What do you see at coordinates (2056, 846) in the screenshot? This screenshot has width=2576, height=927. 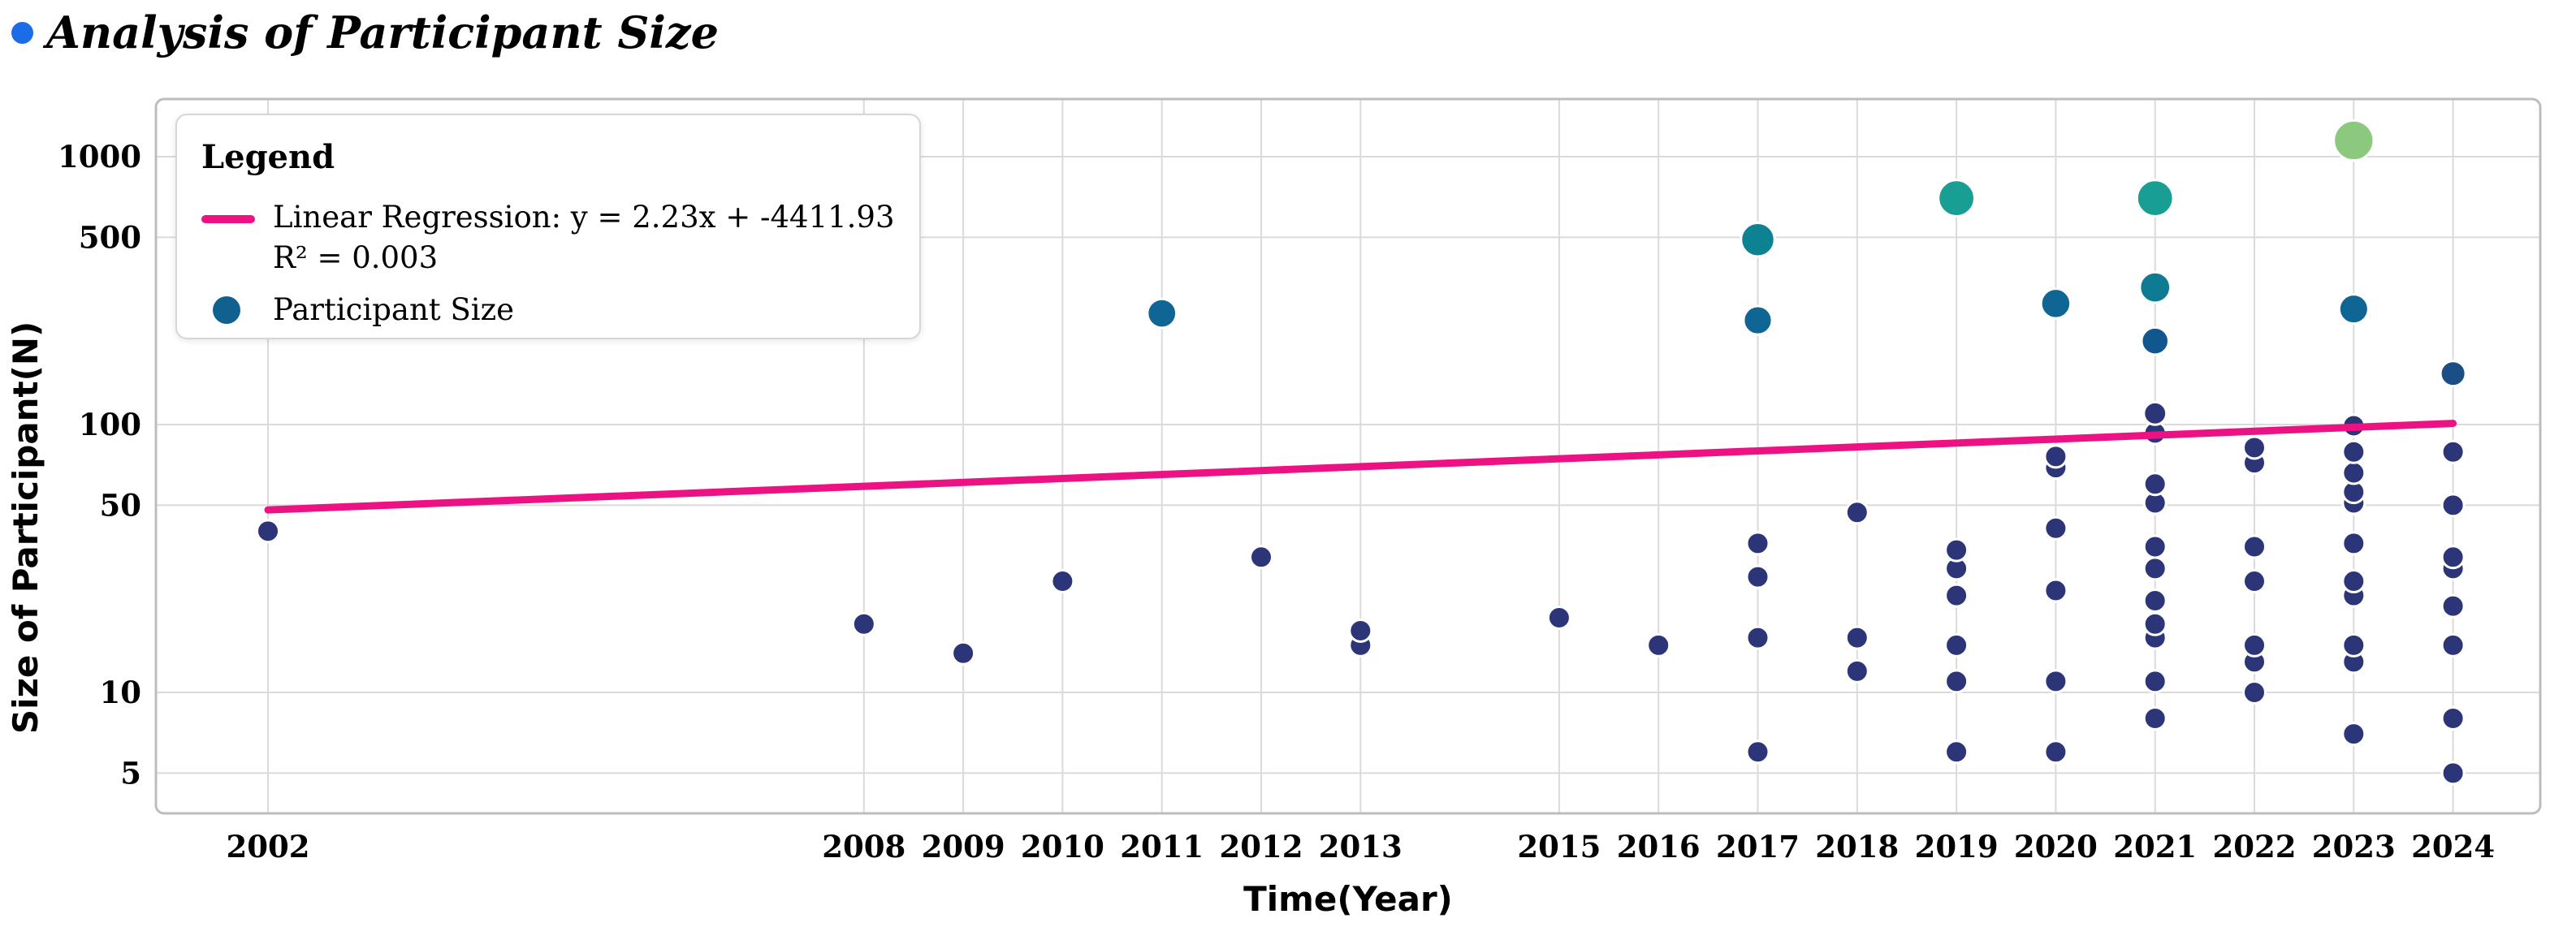 I see `x-tick-label: 2020` at bounding box center [2056, 846].